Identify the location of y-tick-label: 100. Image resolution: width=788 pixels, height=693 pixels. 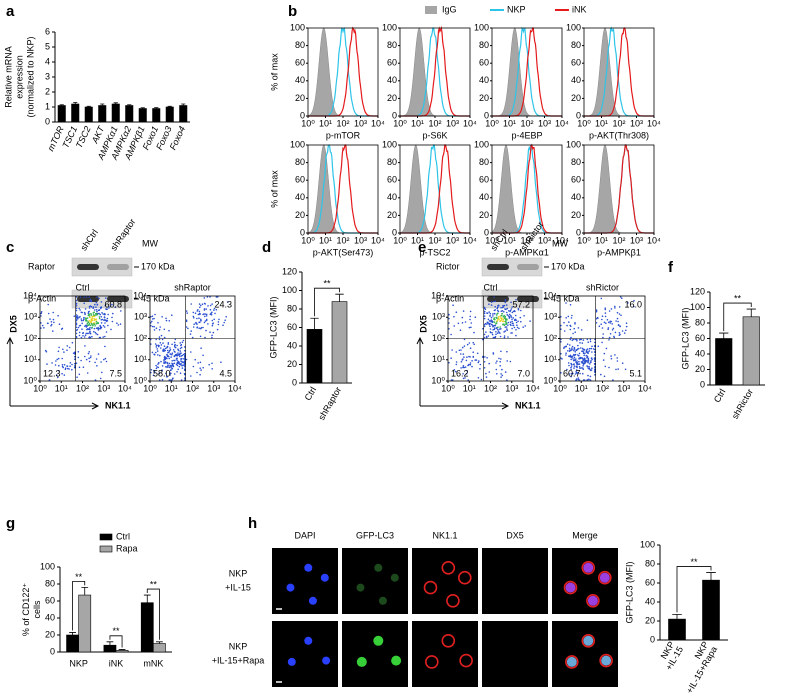
(481, 27).